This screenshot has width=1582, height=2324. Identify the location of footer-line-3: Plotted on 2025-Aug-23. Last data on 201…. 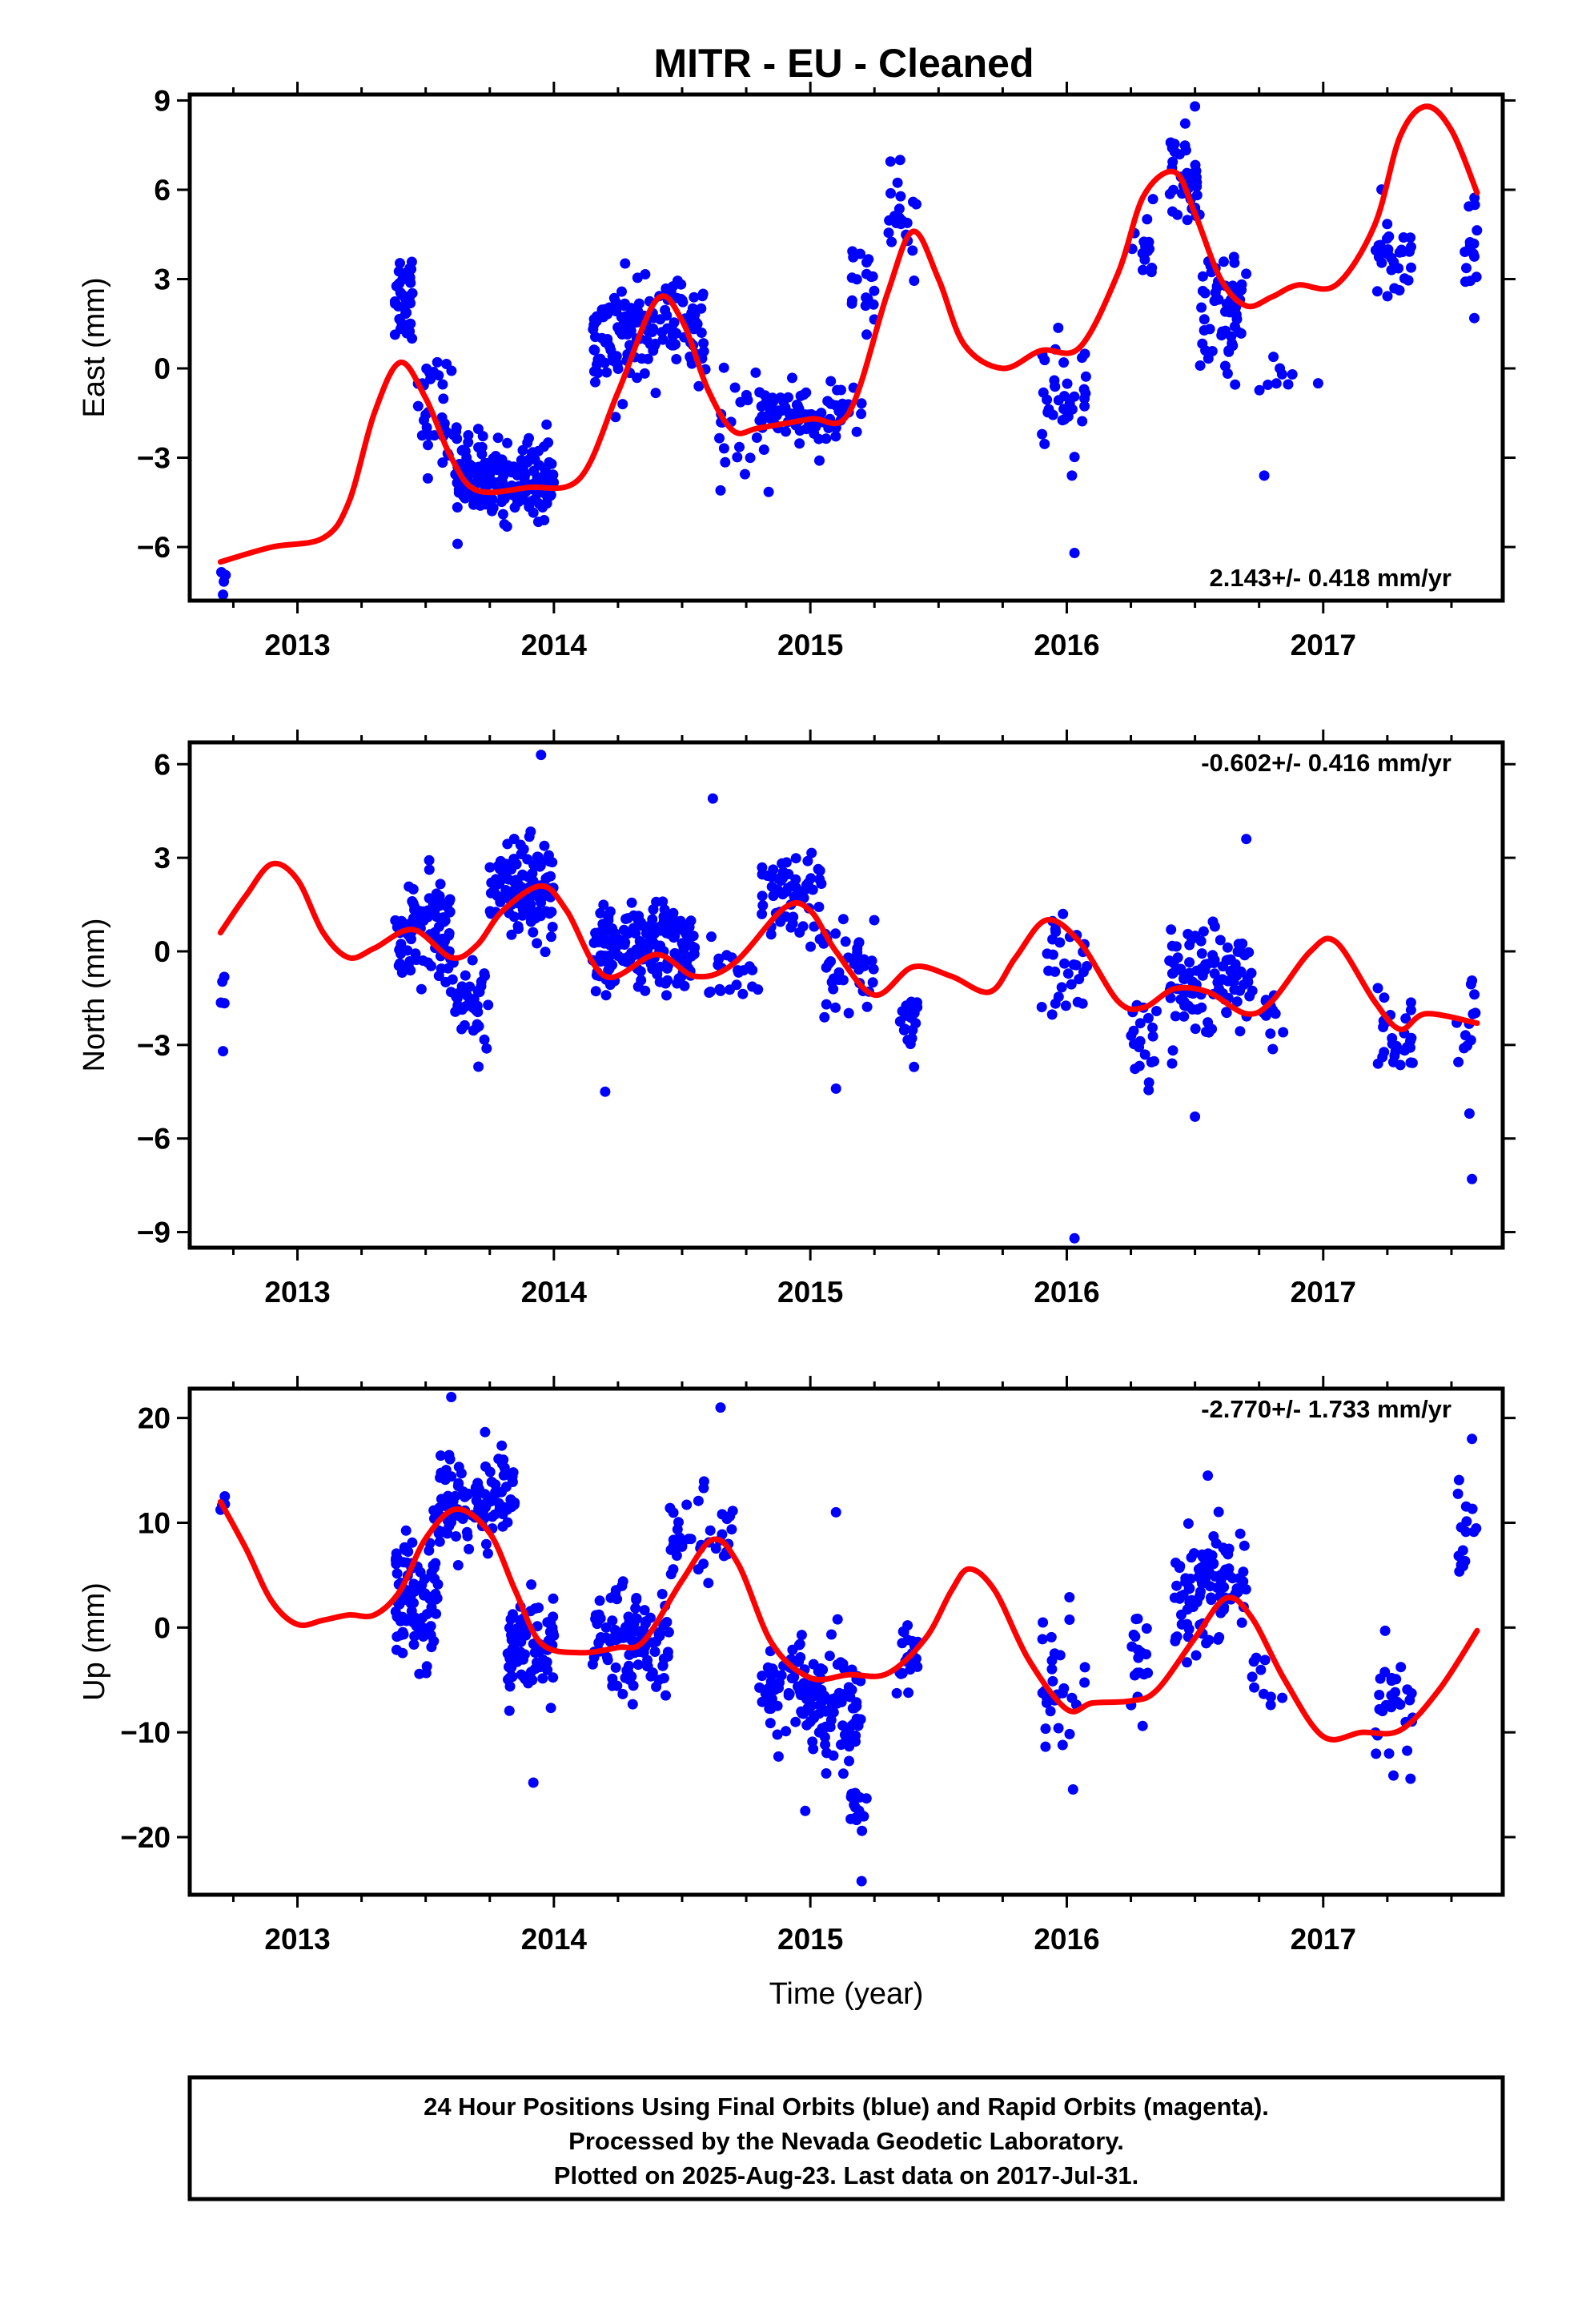
(846, 2175).